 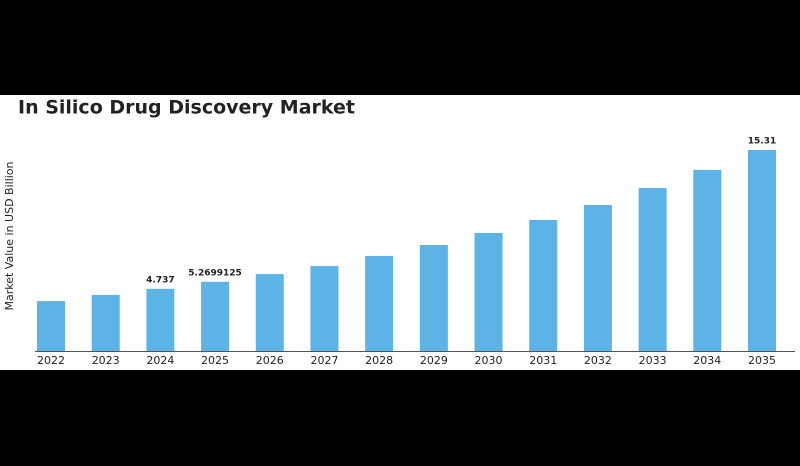 I want to click on x-tick-label: 2032, so click(x=598, y=360).